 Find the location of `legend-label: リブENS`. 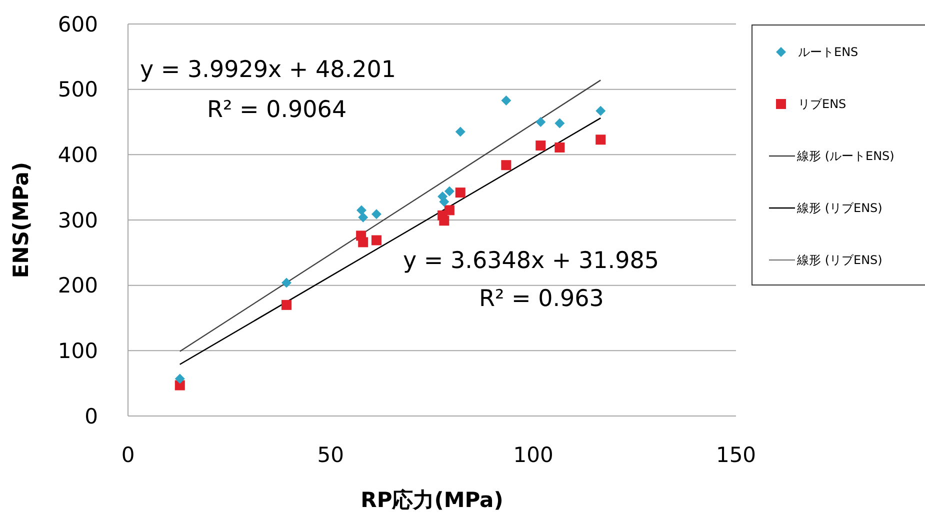

legend-label: リブENS is located at coordinates (822, 104).